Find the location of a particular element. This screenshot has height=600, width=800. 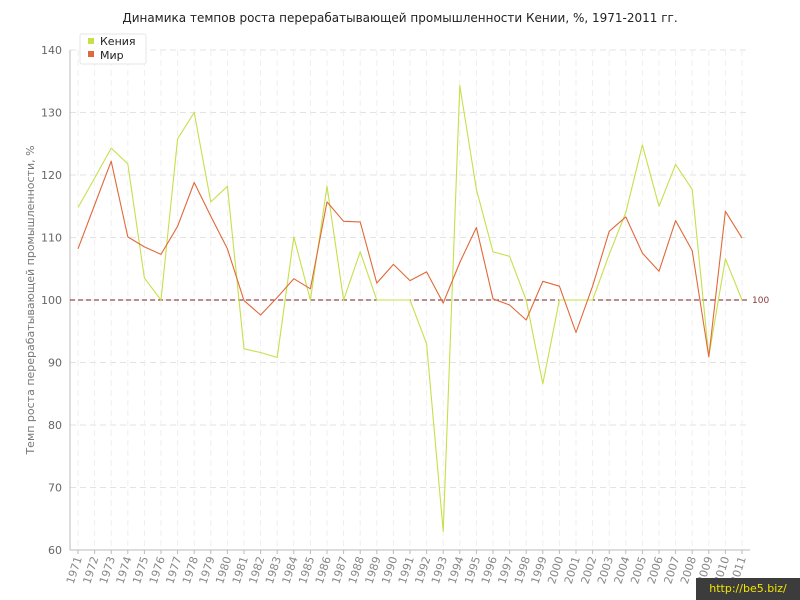

y-tick-label: 100 is located at coordinates (51, 300).